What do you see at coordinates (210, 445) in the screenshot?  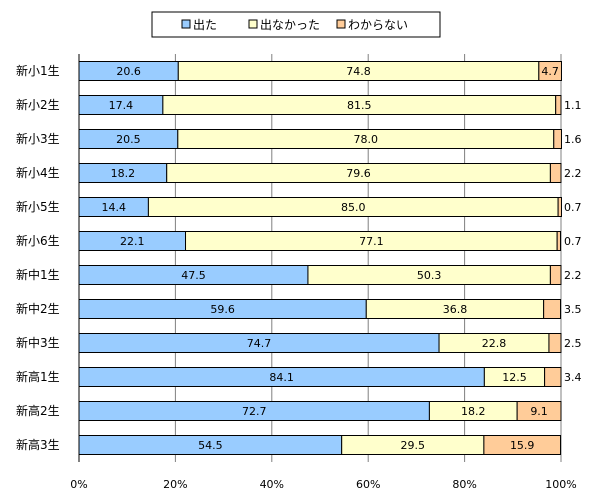 I see `data-label: 54.5` at bounding box center [210, 445].